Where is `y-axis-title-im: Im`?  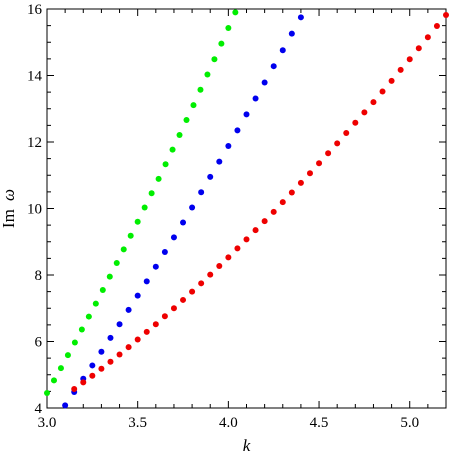 y-axis-title-im: Im is located at coordinates (9, 218).